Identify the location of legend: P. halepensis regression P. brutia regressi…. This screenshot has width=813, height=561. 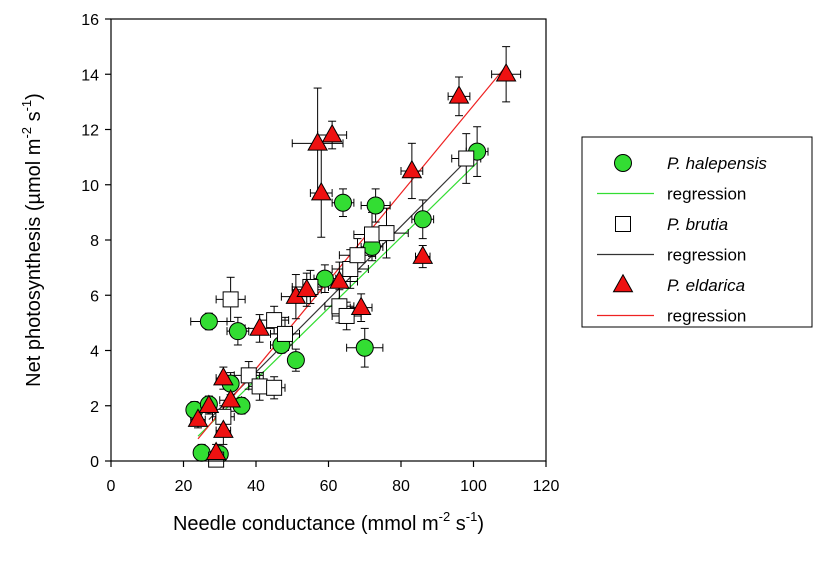
(697, 232).